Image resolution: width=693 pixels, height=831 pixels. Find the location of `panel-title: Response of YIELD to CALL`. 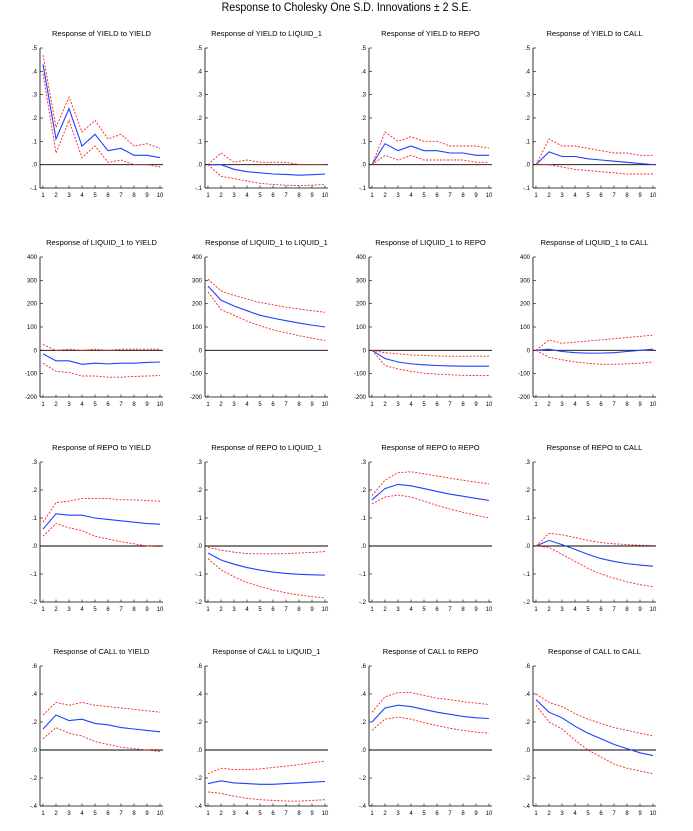

panel-title: Response of YIELD to CALL is located at coordinates (594, 33).